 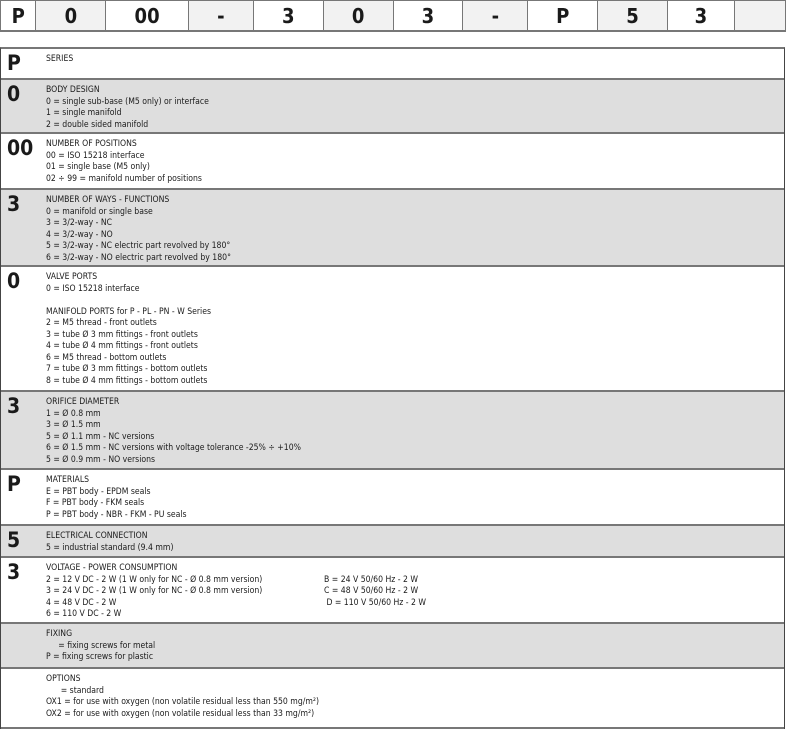 I want to click on spec-title: OPTIONS, so click(x=63, y=679).